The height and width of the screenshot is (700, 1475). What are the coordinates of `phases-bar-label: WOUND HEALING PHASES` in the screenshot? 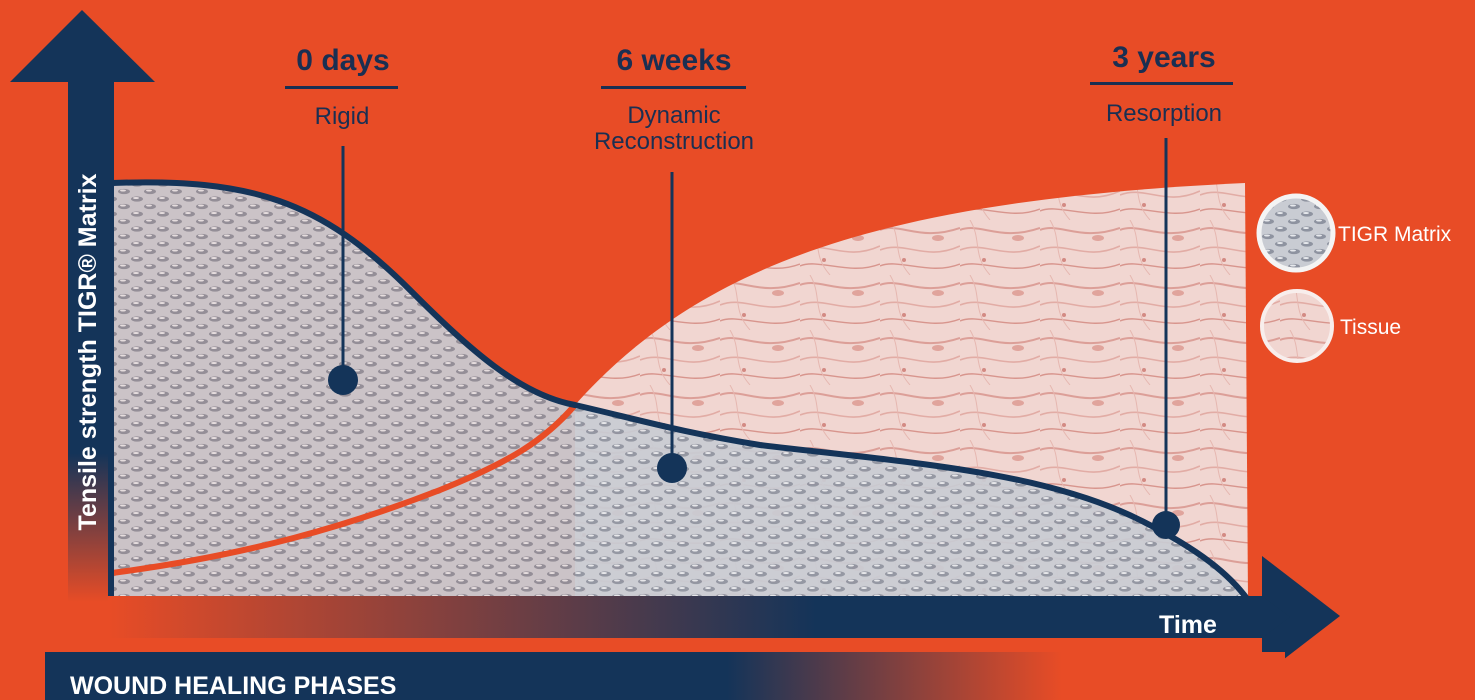 It's located at (233, 686).